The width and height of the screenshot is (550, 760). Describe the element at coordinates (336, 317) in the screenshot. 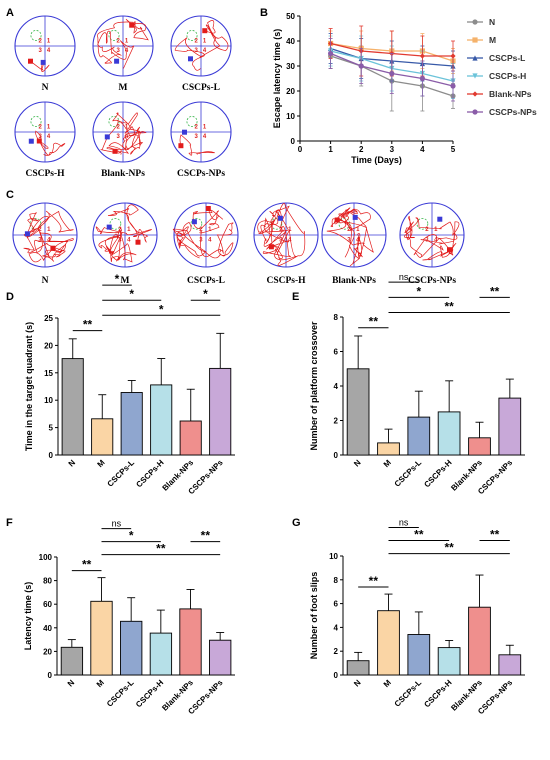

I see `y-tick-label: 8` at that location.